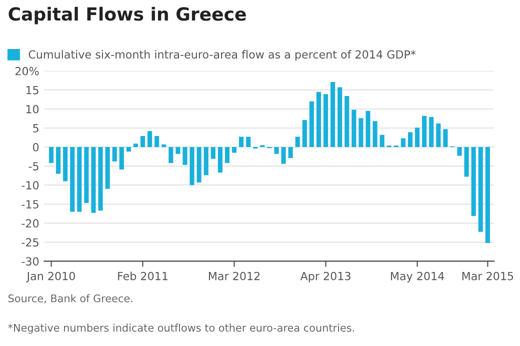  What do you see at coordinates (325, 277) in the screenshot?
I see `x-tick-label: Apr 2013` at bounding box center [325, 277].